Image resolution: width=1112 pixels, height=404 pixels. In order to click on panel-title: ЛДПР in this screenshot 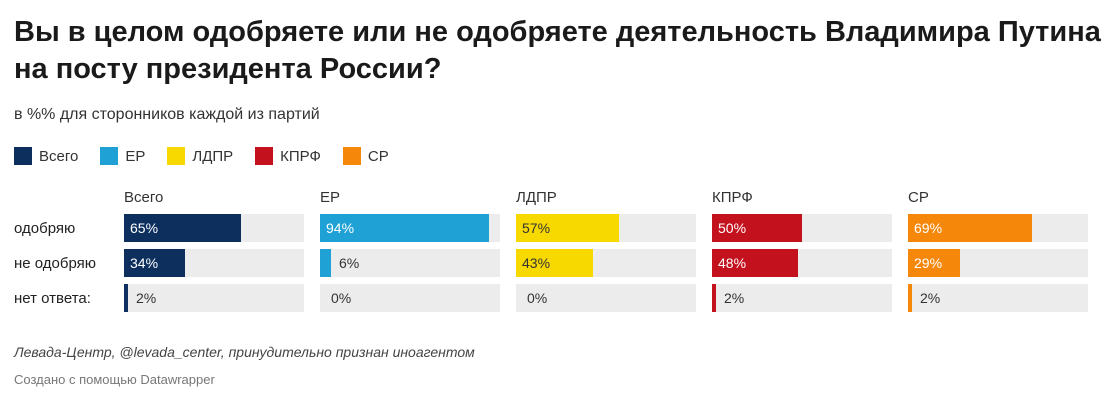, I will do `click(536, 197)`.